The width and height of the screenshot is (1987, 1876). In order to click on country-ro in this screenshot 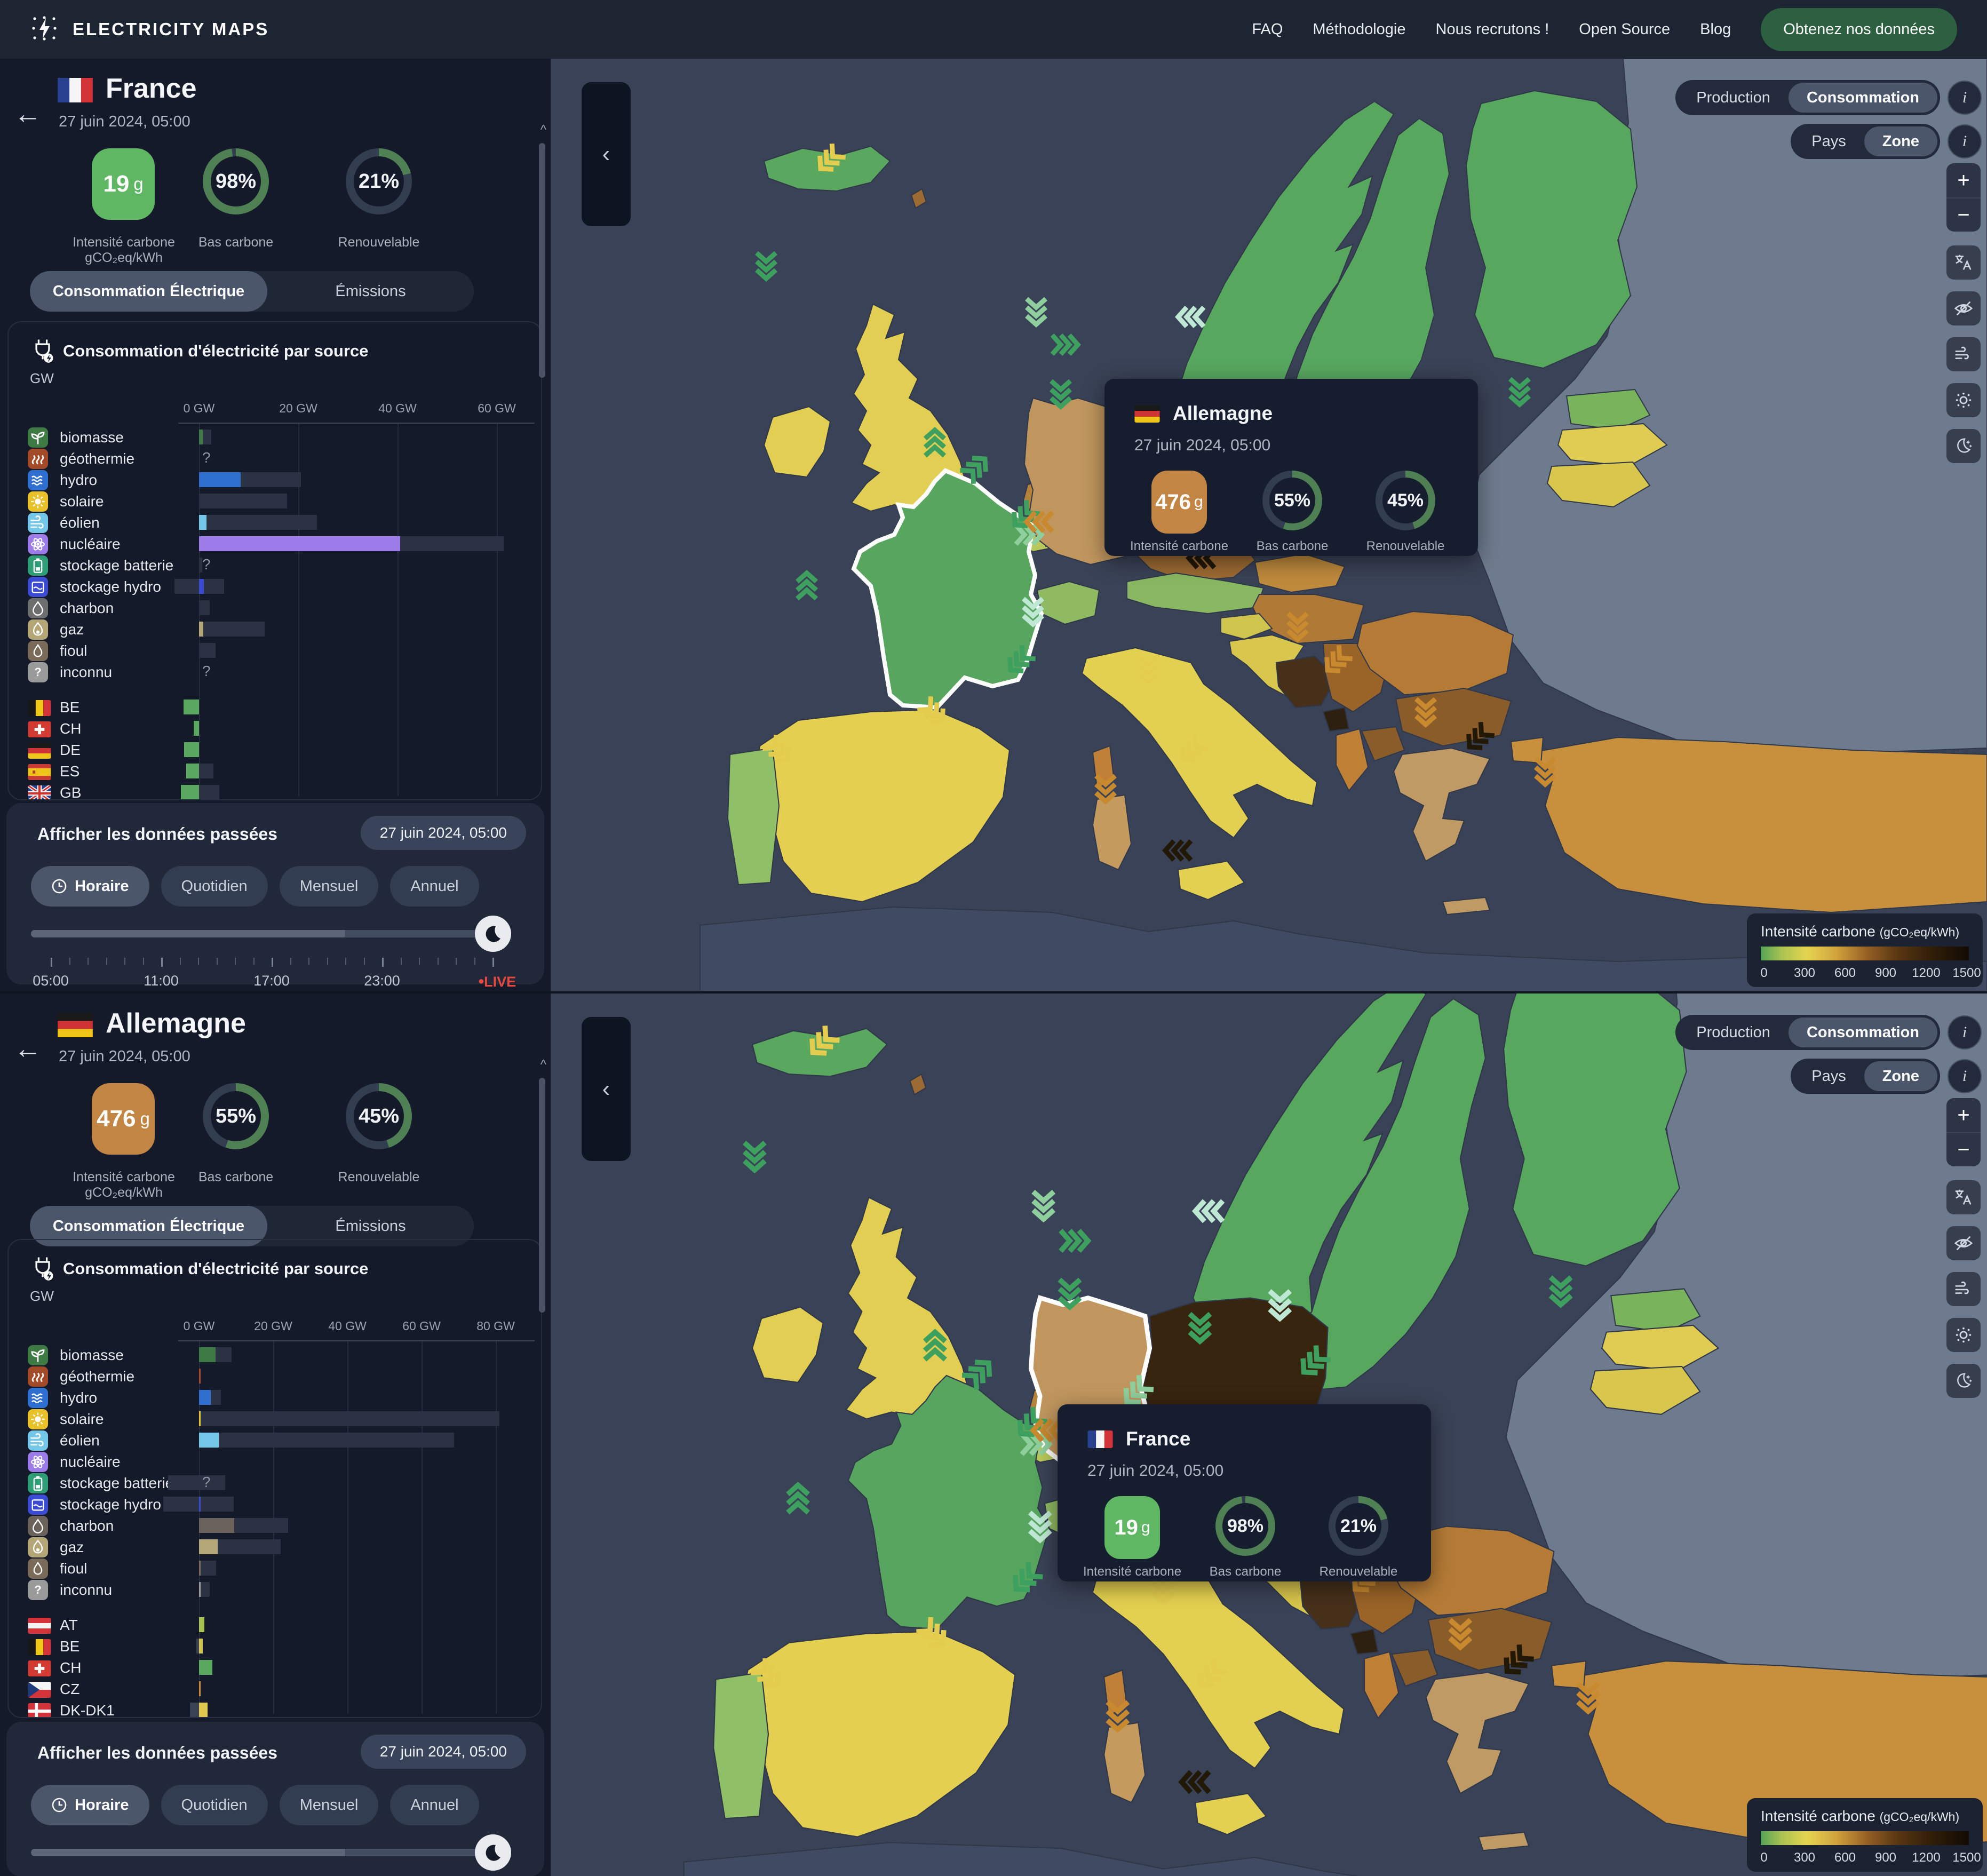, I will do `click(1435, 653)`.